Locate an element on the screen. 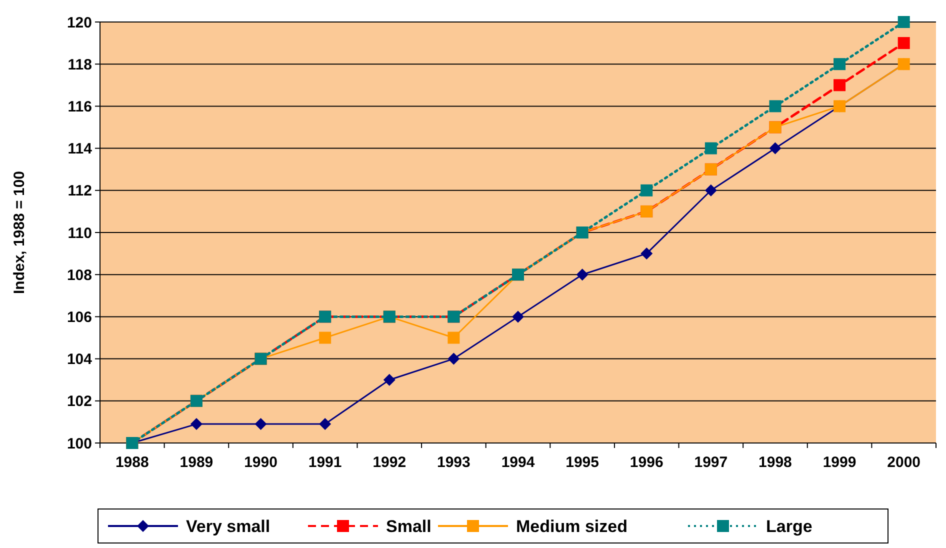 Image resolution: width=946 pixels, height=548 pixels. x-tick-label: 1988 is located at coordinates (132, 462).